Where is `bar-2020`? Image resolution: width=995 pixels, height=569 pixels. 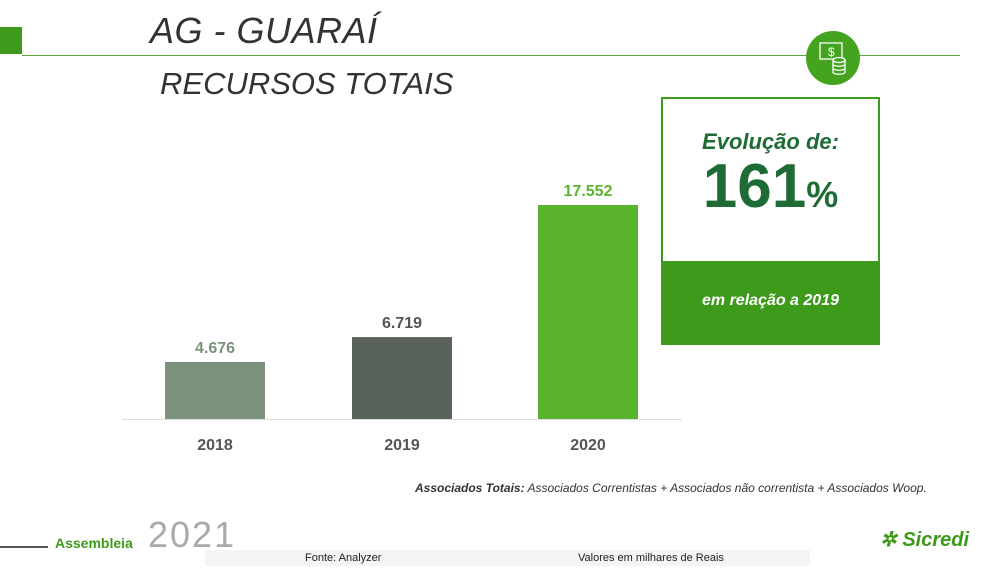
bar-2020 is located at coordinates (588, 312).